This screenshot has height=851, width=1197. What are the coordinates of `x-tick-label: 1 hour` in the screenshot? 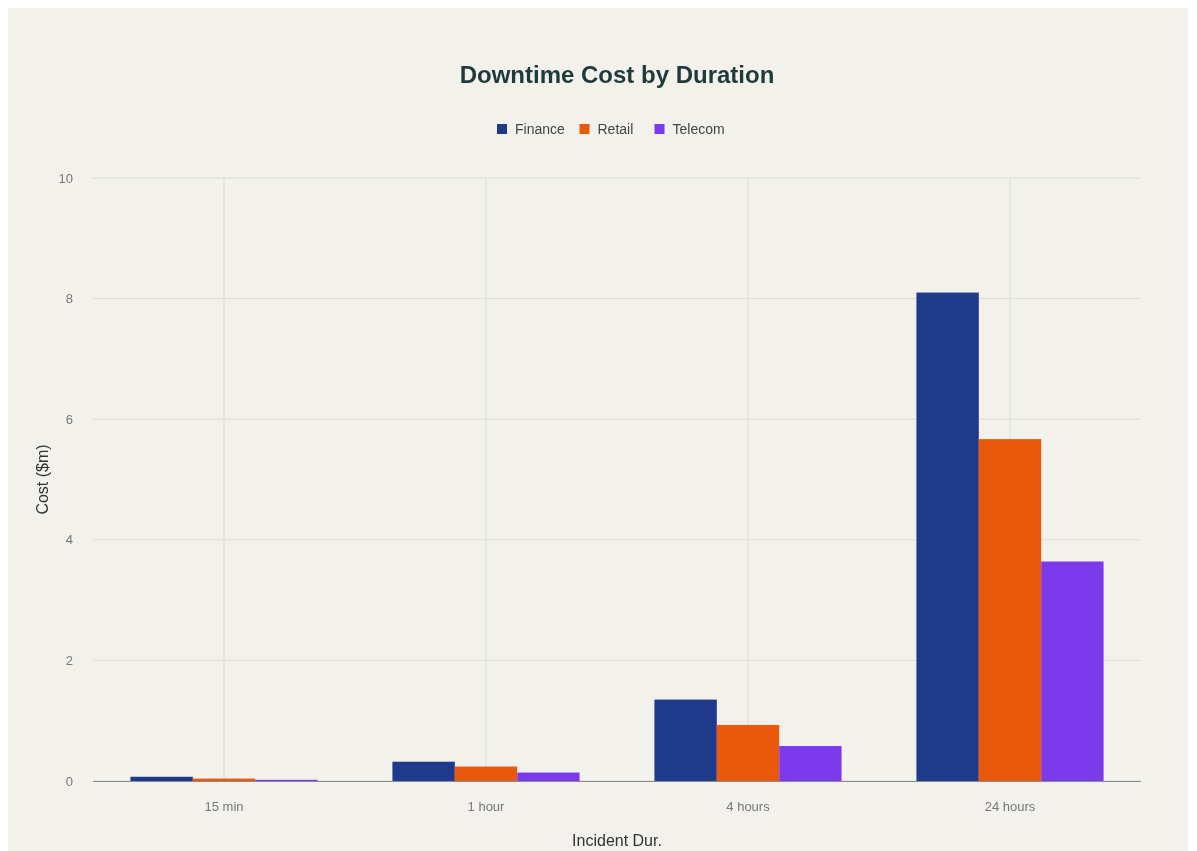 It's located at (486, 806).